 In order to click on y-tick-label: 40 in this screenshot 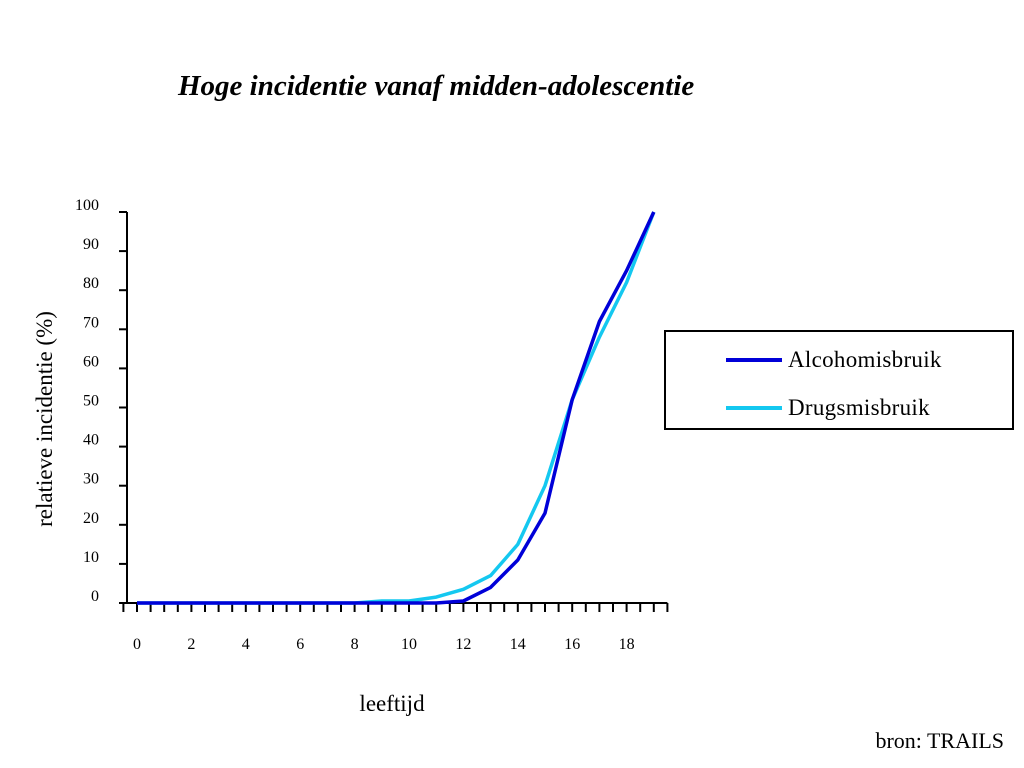, I will do `click(91, 440)`.